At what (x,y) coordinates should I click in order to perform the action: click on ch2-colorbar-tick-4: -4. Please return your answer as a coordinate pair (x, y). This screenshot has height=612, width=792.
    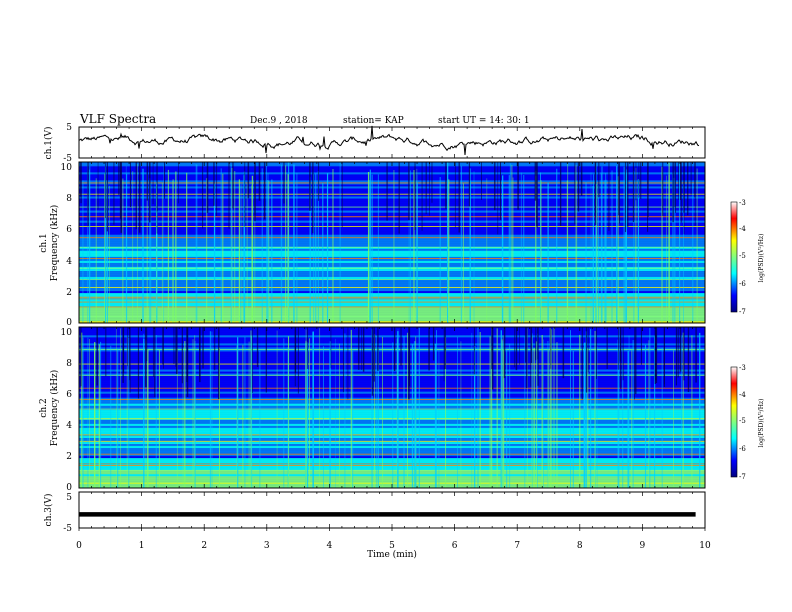
    Looking at the image, I should click on (742, 395).